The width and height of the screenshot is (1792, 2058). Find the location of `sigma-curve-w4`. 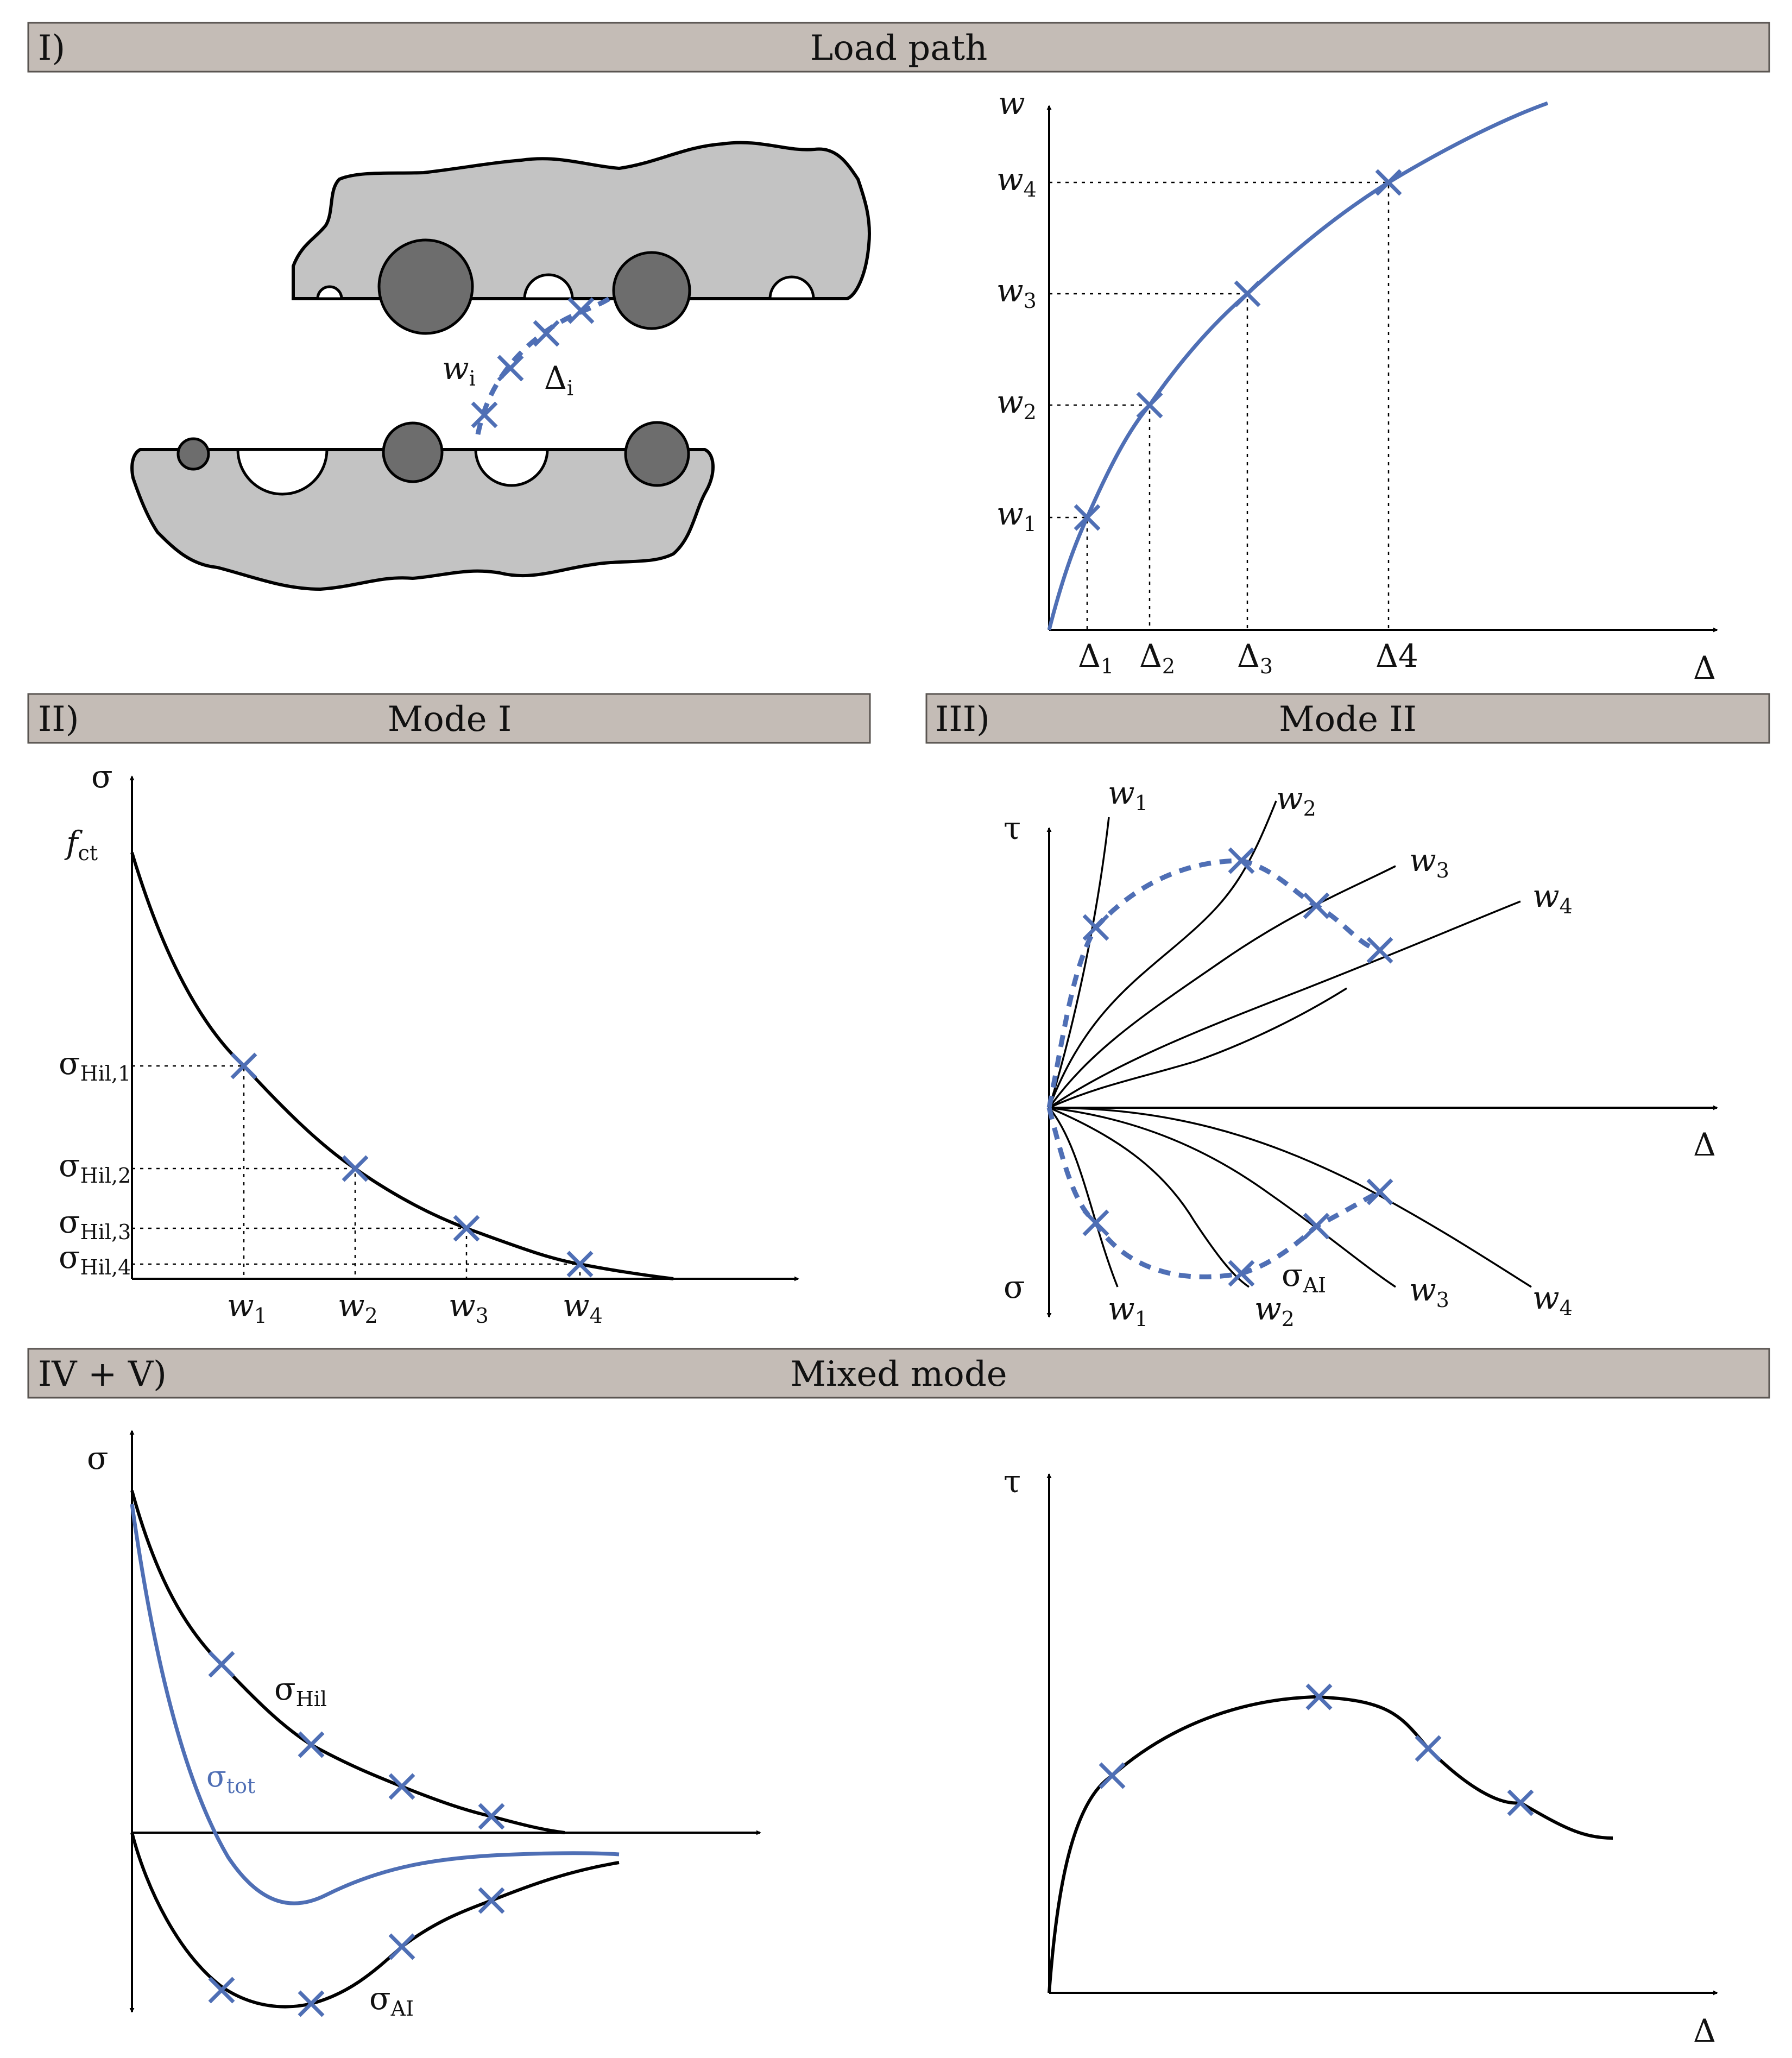

sigma-curve-w4 is located at coordinates (1291, 1198).